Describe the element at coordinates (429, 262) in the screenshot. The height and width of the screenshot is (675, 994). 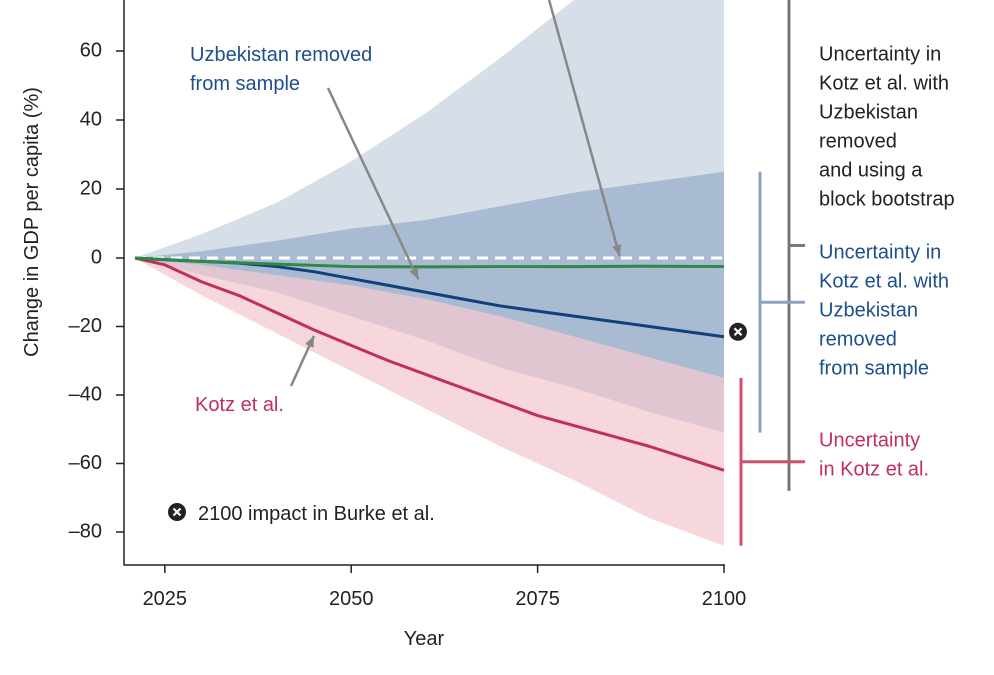
I see `block-bootstrap-series-line` at that location.